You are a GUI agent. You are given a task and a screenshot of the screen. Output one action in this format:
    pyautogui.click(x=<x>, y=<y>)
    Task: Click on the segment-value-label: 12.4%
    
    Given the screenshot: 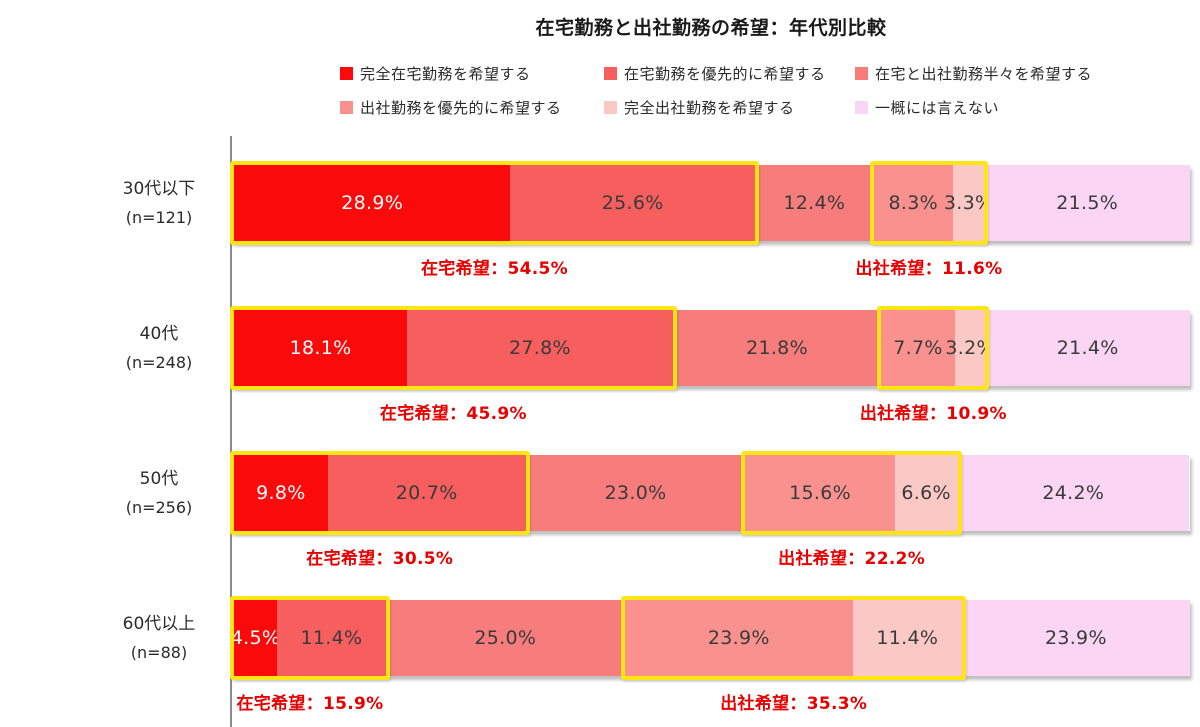 What is the action you would take?
    pyautogui.click(x=814, y=203)
    